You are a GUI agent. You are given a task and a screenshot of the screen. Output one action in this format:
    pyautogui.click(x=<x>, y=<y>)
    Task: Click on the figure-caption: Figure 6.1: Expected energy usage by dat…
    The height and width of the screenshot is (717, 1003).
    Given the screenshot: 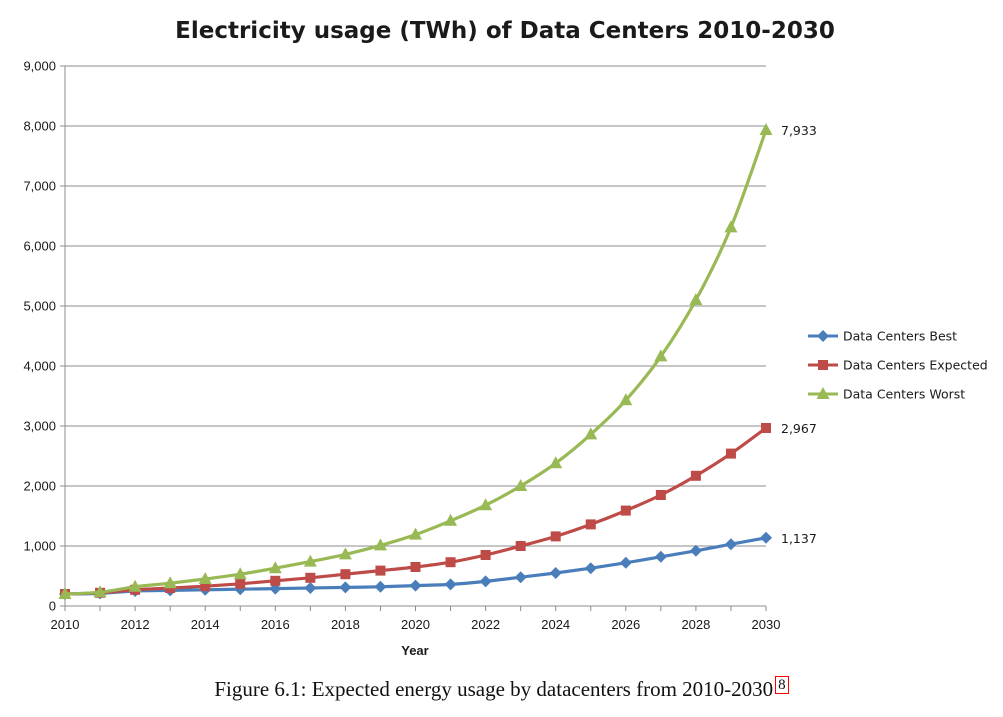 What is the action you would take?
    pyautogui.click(x=501, y=689)
    